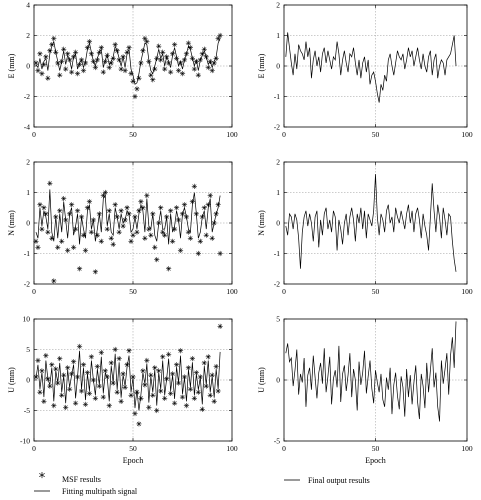  Describe the element at coordinates (28, 66) in the screenshot. I see `y-tick-label: 0` at that location.